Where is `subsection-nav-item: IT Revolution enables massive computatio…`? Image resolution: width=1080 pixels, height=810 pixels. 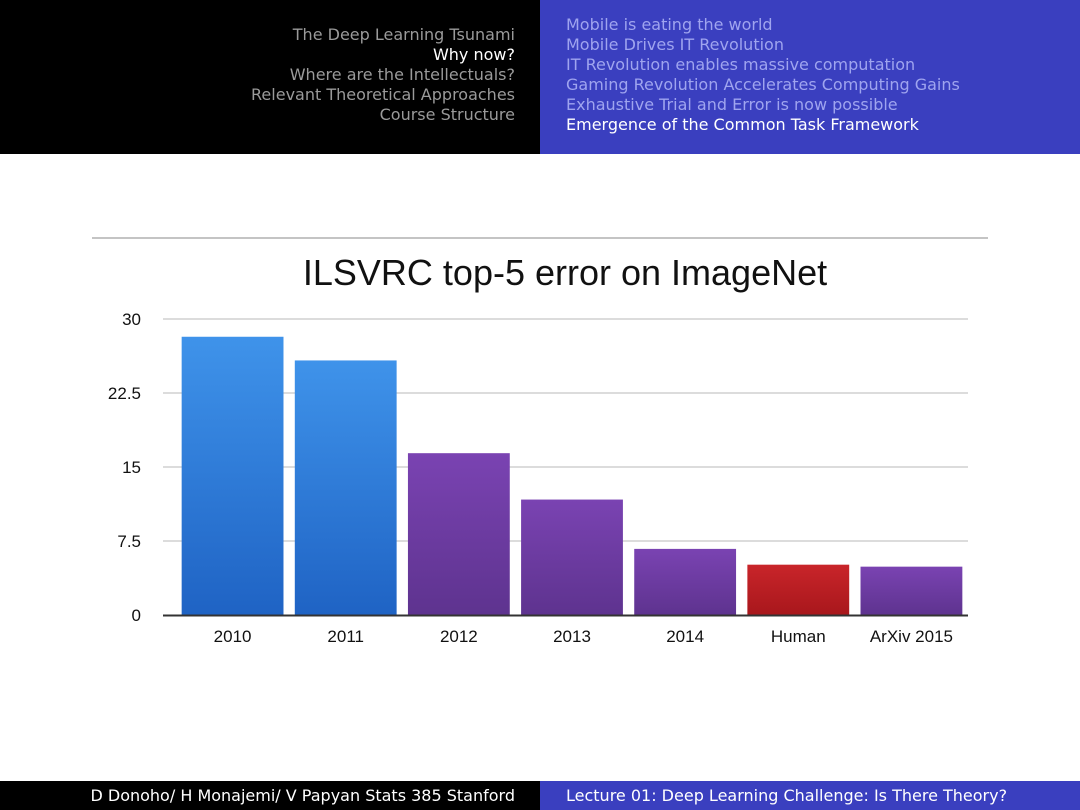 subsection-nav-item: IT Revolution enables massive computatio… is located at coordinates (741, 64).